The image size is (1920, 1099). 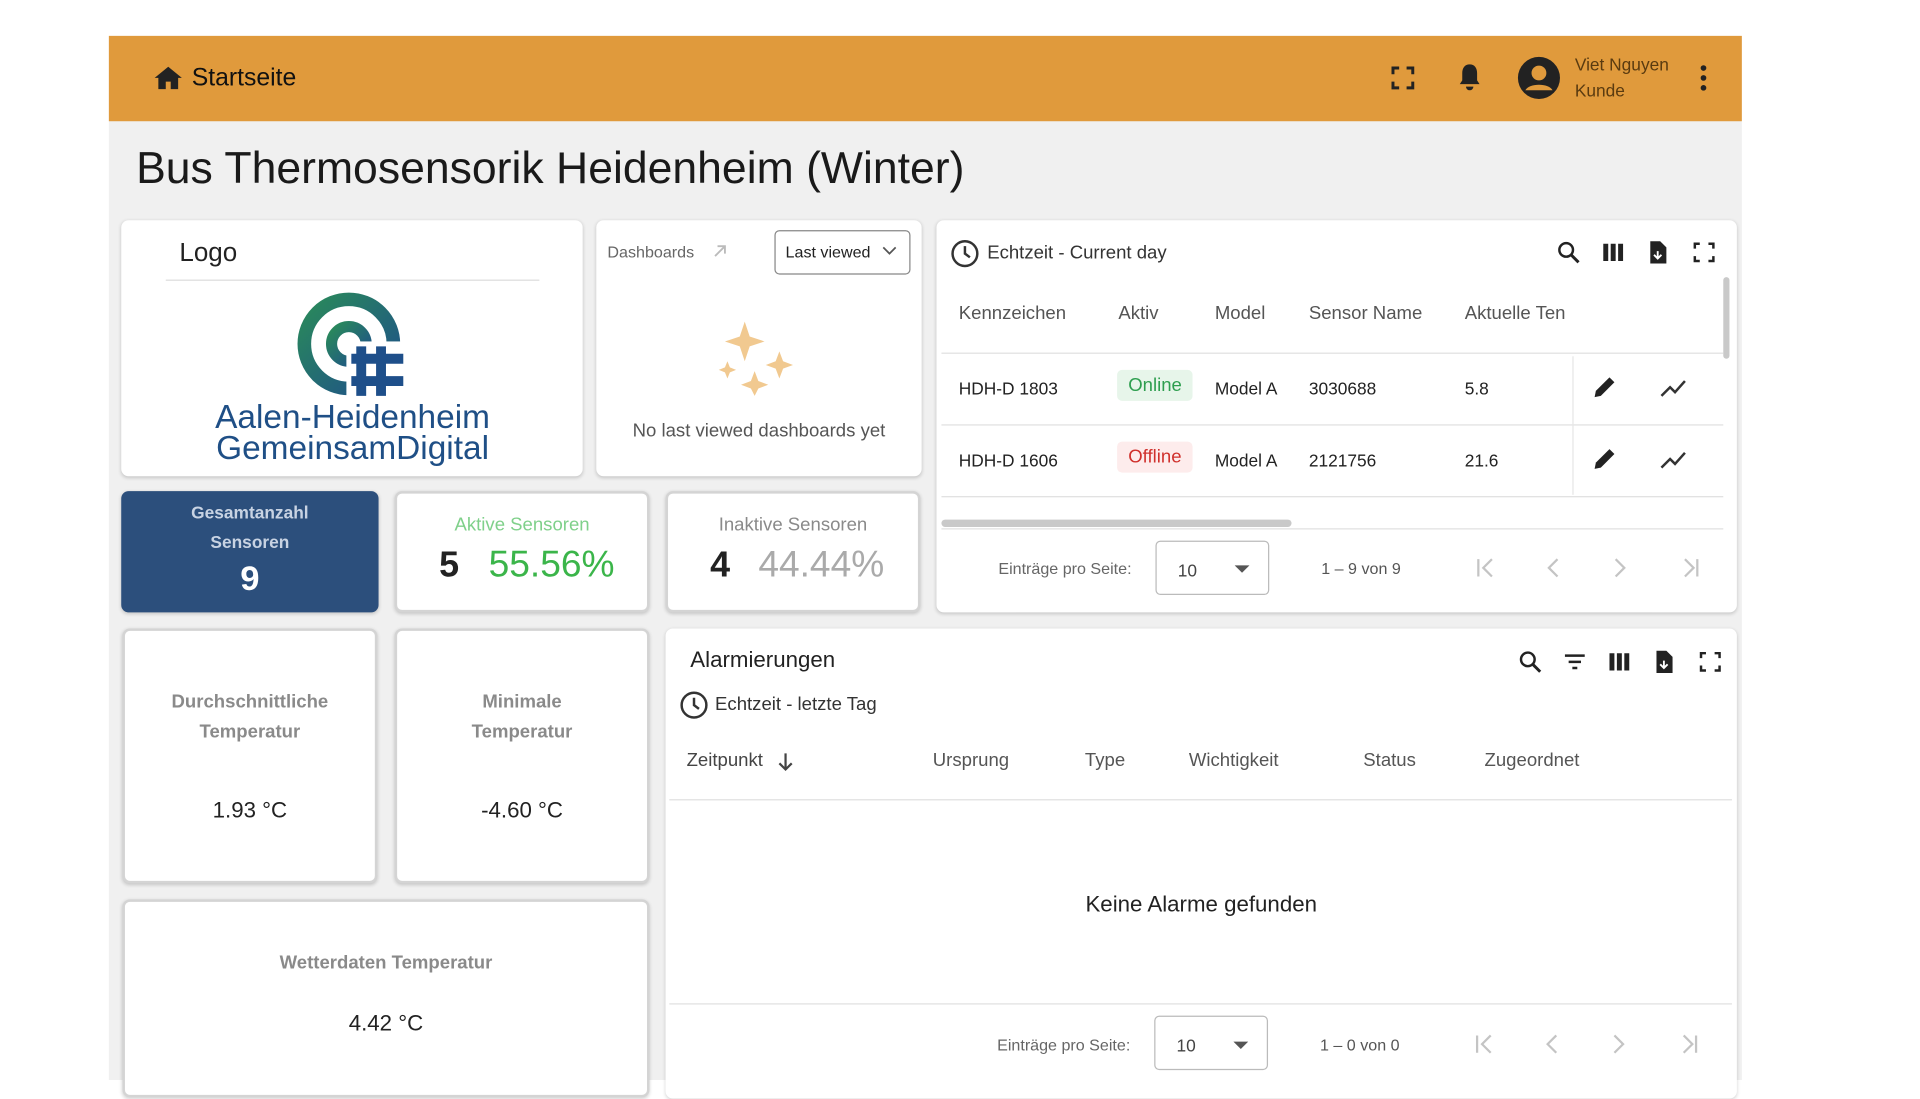 What do you see at coordinates (1703, 77) in the screenshot?
I see `menu-icon` at bounding box center [1703, 77].